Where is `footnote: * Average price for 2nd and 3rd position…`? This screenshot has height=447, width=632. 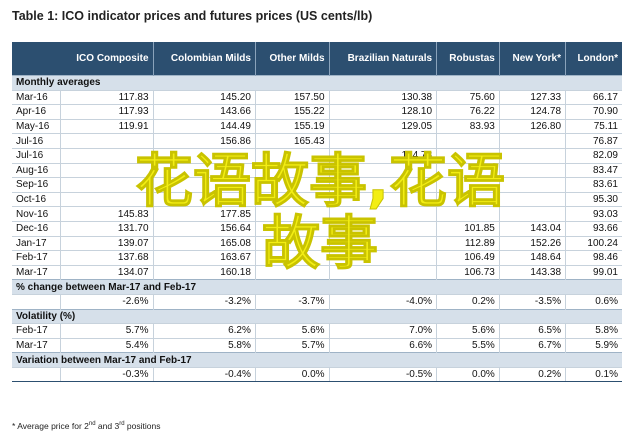
footnote: * Average price for 2nd and 3rd position… is located at coordinates (86, 426).